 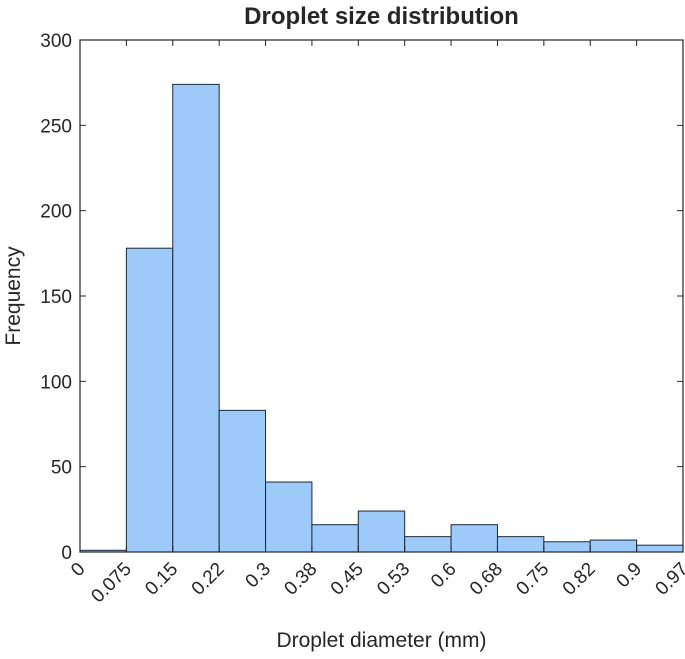 I want to click on chart-title: Droplet size distribution, so click(x=381, y=16).